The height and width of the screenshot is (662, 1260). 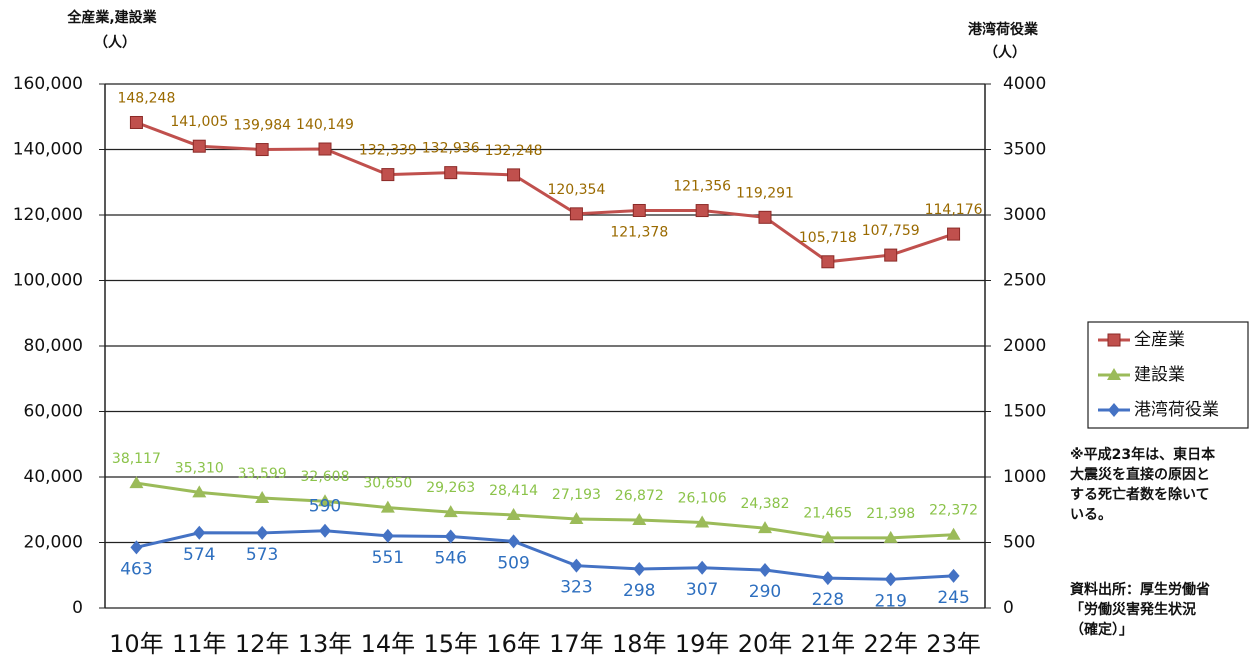 What do you see at coordinates (639, 644) in the screenshot?
I see `x-tick-label: 18年` at bounding box center [639, 644].